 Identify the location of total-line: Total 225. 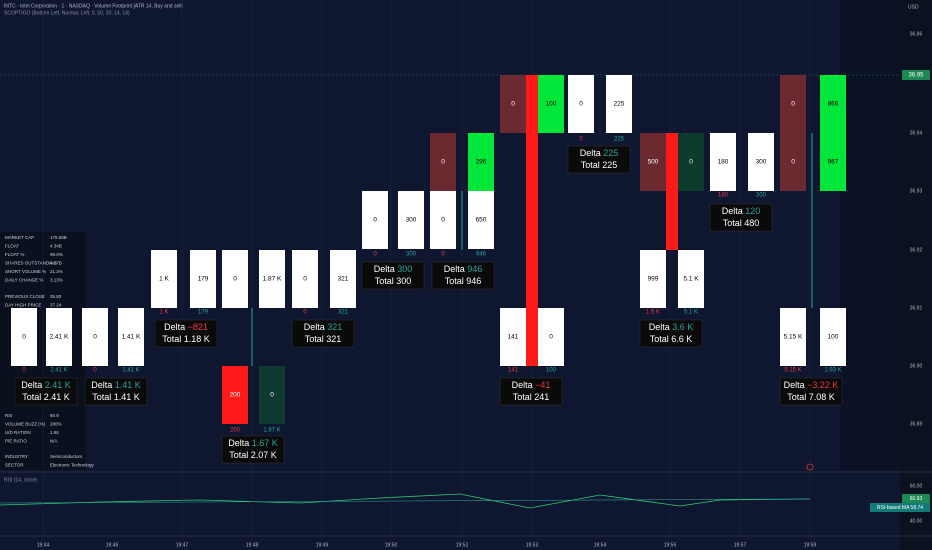
(599, 165).